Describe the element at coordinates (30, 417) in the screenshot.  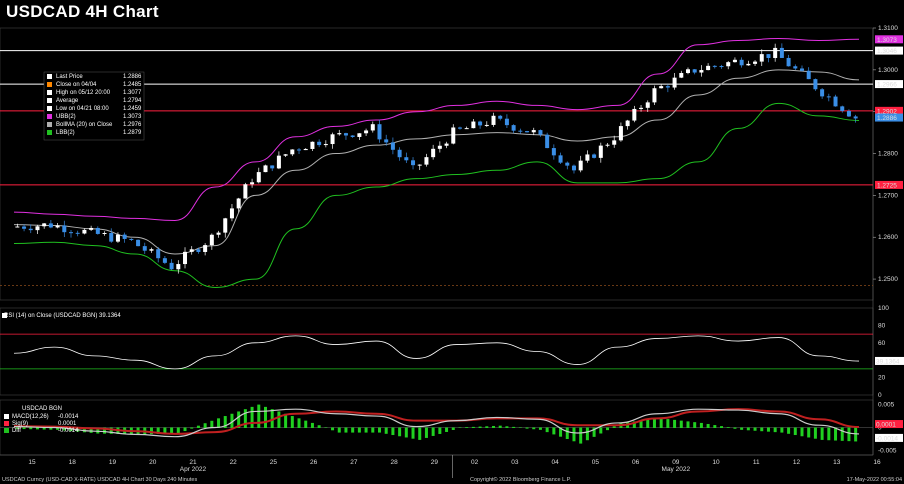
I see `macd-legend-label: MACD(12,26)` at that location.